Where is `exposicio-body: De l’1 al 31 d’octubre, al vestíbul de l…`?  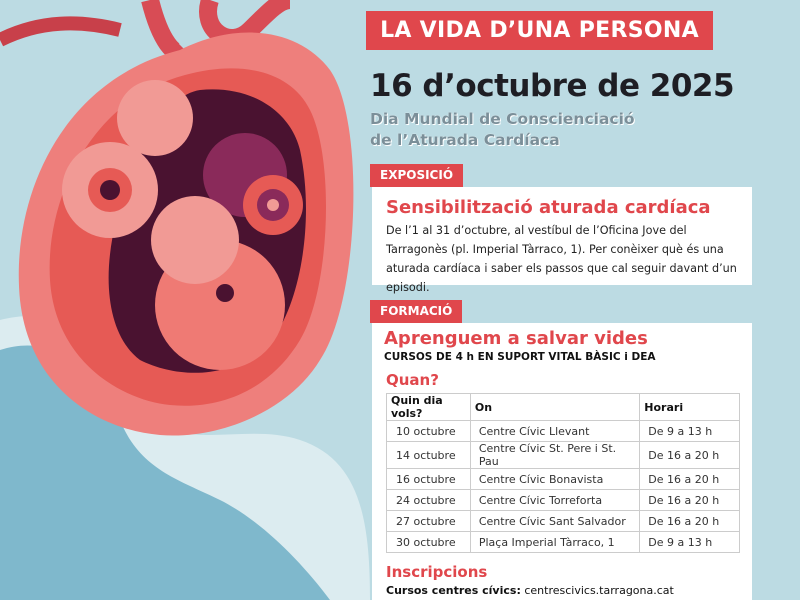 exposicio-body: De l’1 al 31 d’octubre, al vestíbul de l… is located at coordinates (561, 259).